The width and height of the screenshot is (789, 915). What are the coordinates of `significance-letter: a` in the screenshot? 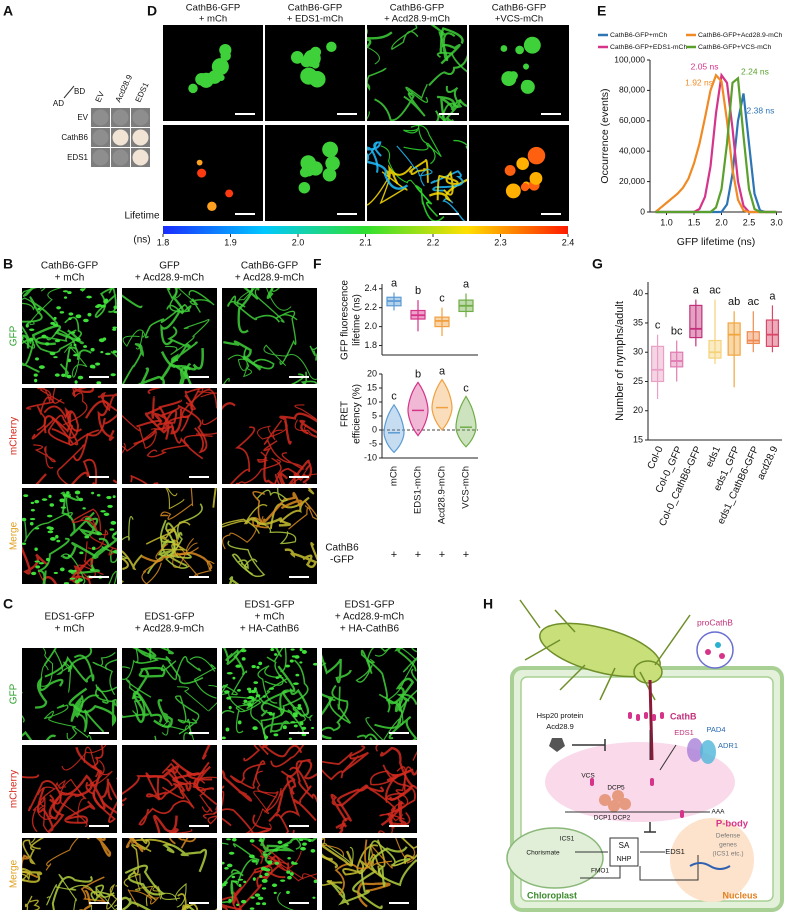 It's located at (442, 372).